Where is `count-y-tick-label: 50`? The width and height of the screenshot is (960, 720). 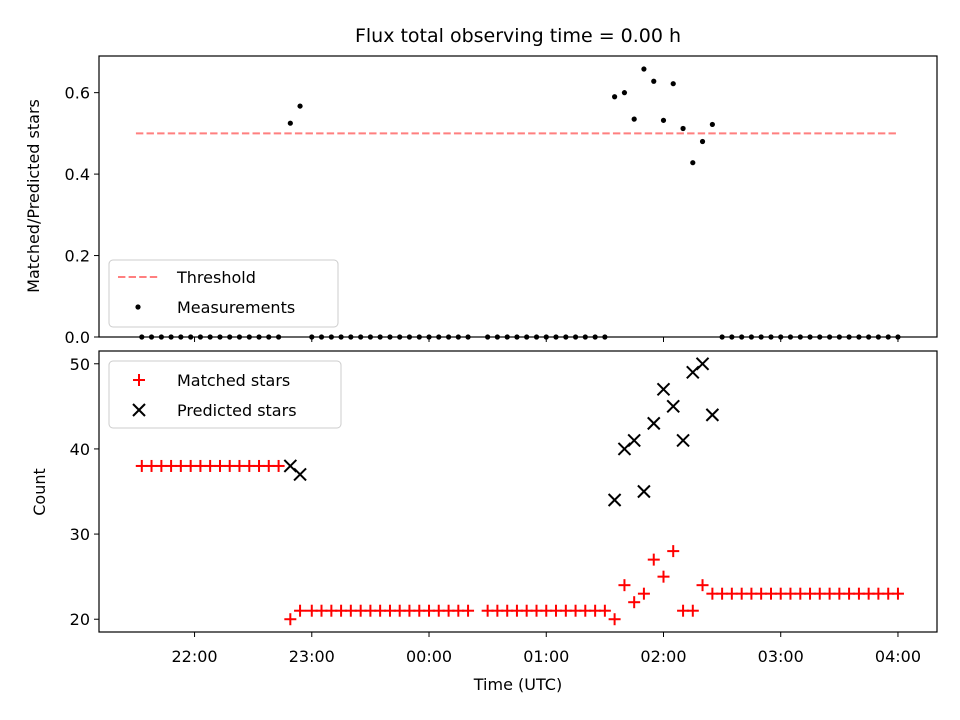 count-y-tick-label: 50 is located at coordinates (80, 364).